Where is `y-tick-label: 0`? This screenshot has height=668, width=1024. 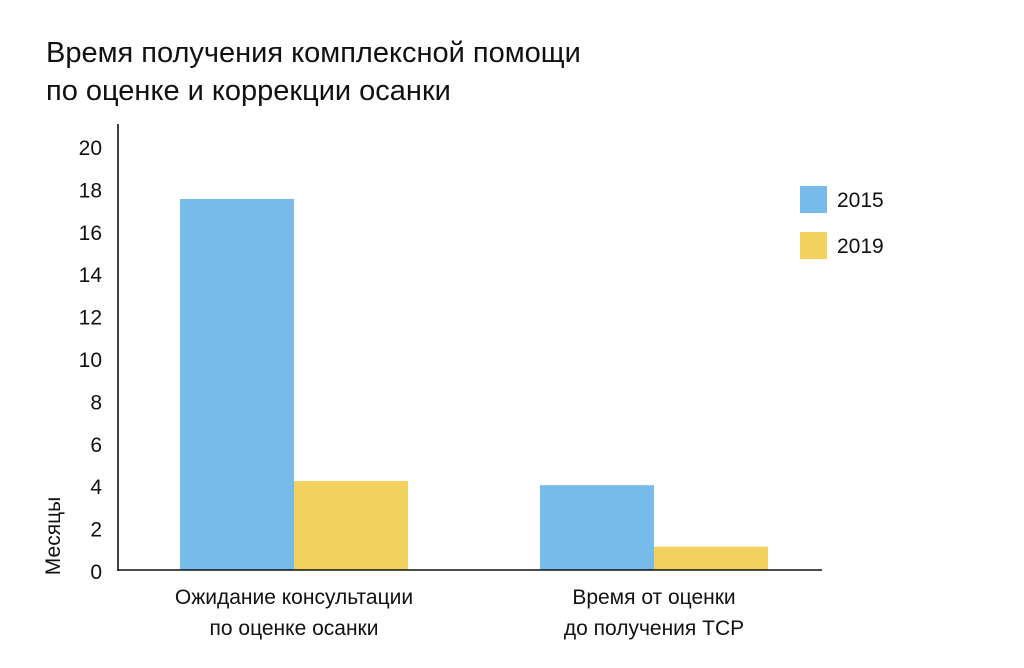
y-tick-label: 0 is located at coordinates (96, 572).